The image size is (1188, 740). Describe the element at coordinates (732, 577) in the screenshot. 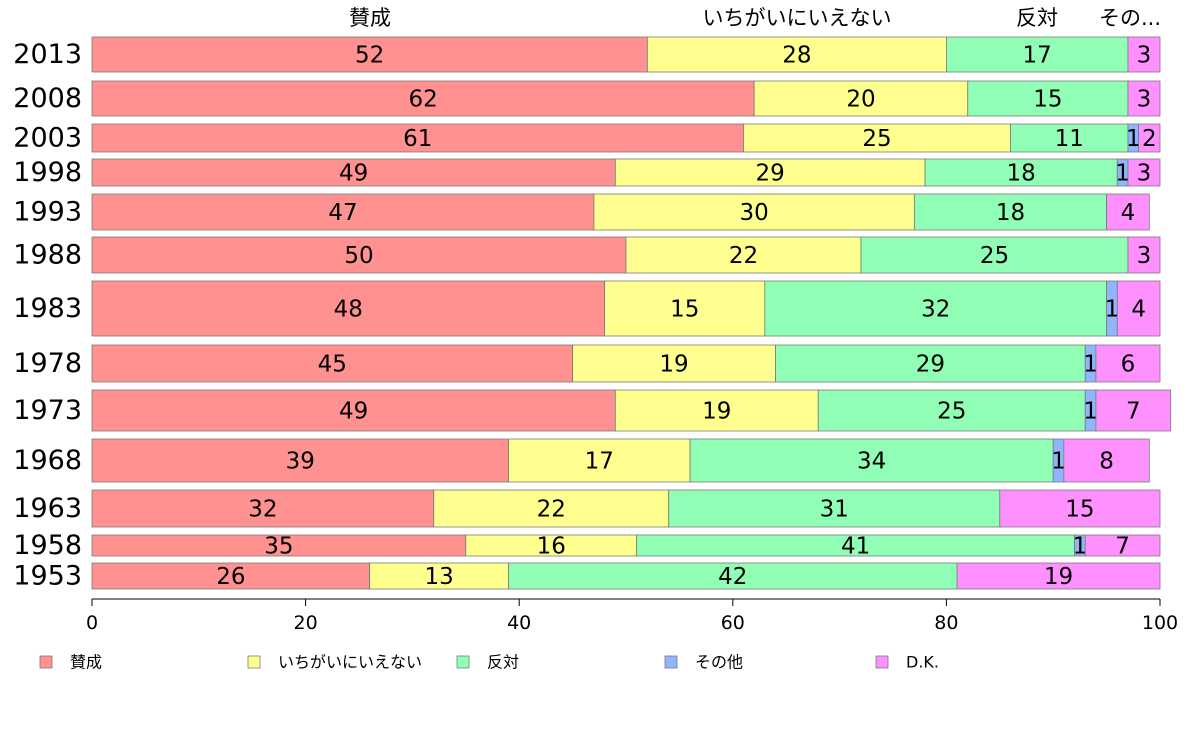

I see `data-label: 42` at that location.